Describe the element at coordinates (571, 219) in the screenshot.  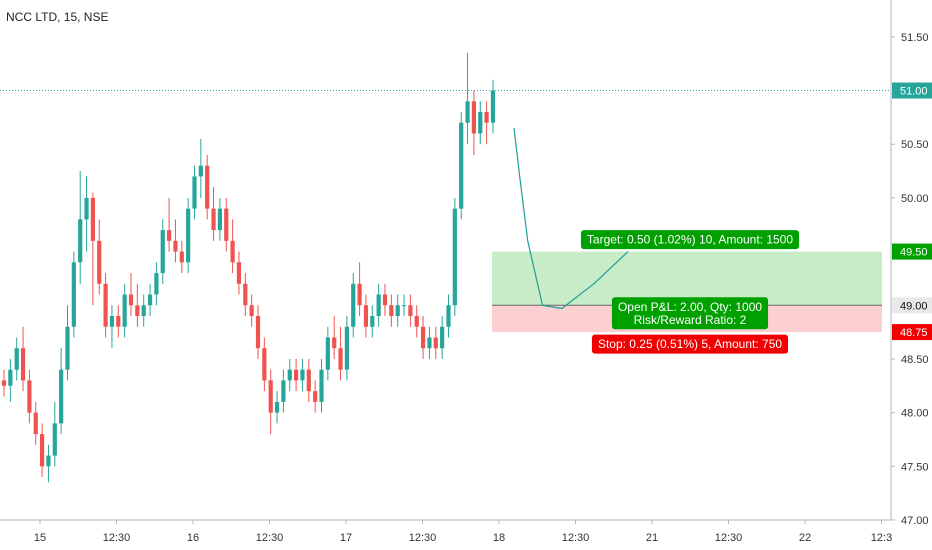
I see `projection-curve` at that location.